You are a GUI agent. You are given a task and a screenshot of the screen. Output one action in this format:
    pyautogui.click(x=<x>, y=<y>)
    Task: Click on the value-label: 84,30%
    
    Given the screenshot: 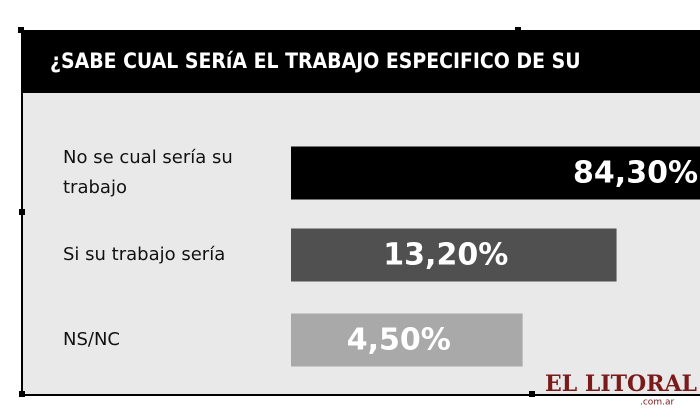 What is the action you would take?
    pyautogui.click(x=635, y=173)
    